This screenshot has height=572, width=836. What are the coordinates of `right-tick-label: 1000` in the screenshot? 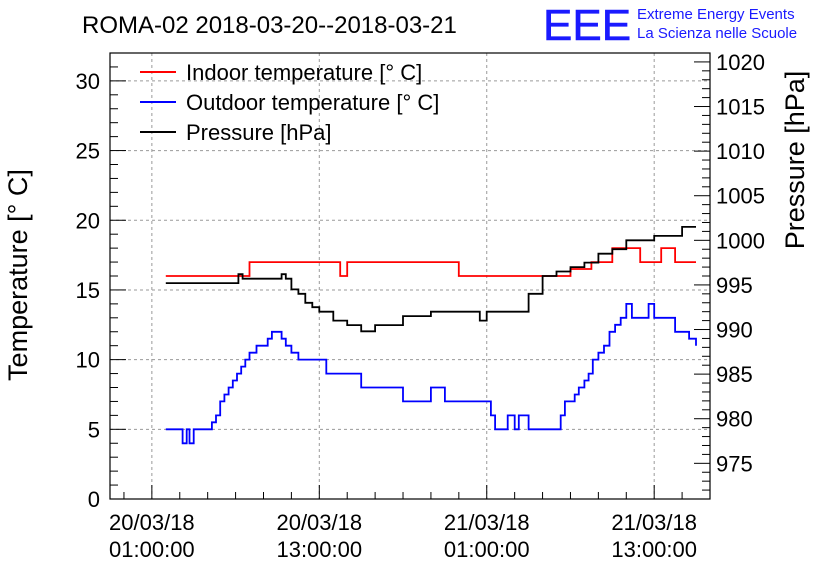 It's located at (740, 240).